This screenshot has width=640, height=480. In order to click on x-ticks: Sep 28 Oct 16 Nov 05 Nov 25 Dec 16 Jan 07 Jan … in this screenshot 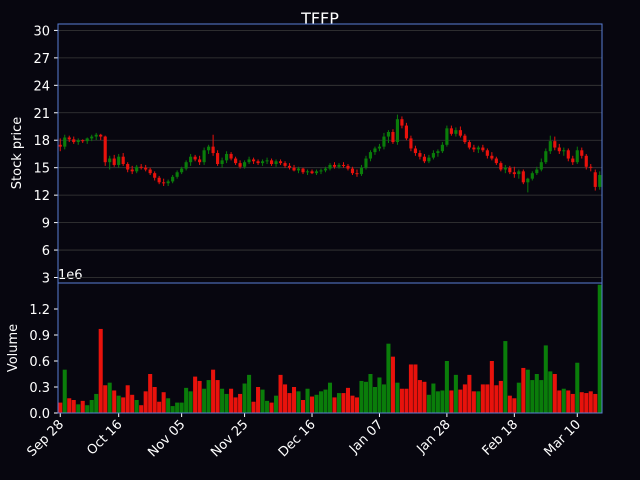, I will do `click(304, 436)`.